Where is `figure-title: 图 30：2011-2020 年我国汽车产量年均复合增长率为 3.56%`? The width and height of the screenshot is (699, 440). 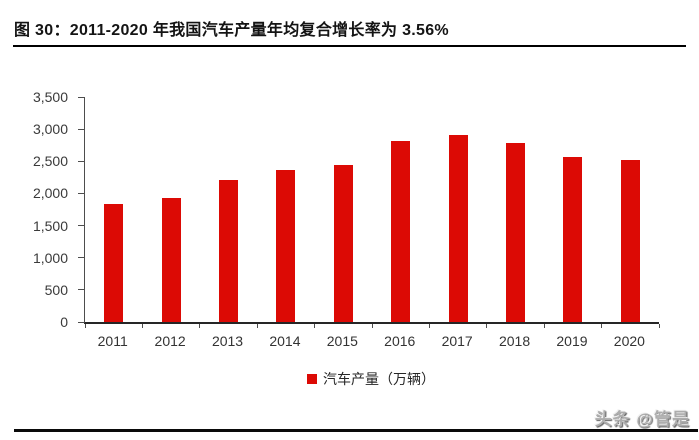
figure-title: 图 30：2011-2020 年我国汽车产量年均复合增长率为 3.56% is located at coordinates (231, 30).